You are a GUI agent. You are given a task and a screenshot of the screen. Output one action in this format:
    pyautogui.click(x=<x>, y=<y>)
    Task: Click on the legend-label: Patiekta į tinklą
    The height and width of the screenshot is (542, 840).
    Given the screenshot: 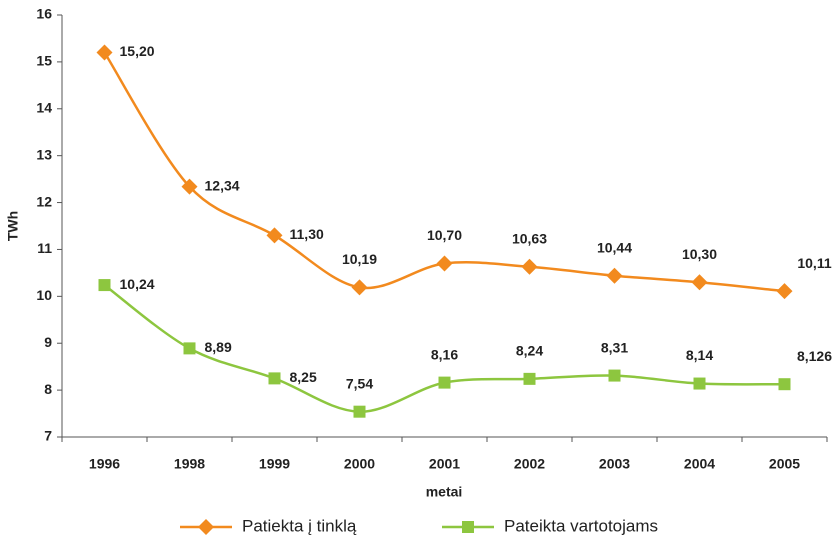 What is the action you would take?
    pyautogui.click(x=299, y=525)
    